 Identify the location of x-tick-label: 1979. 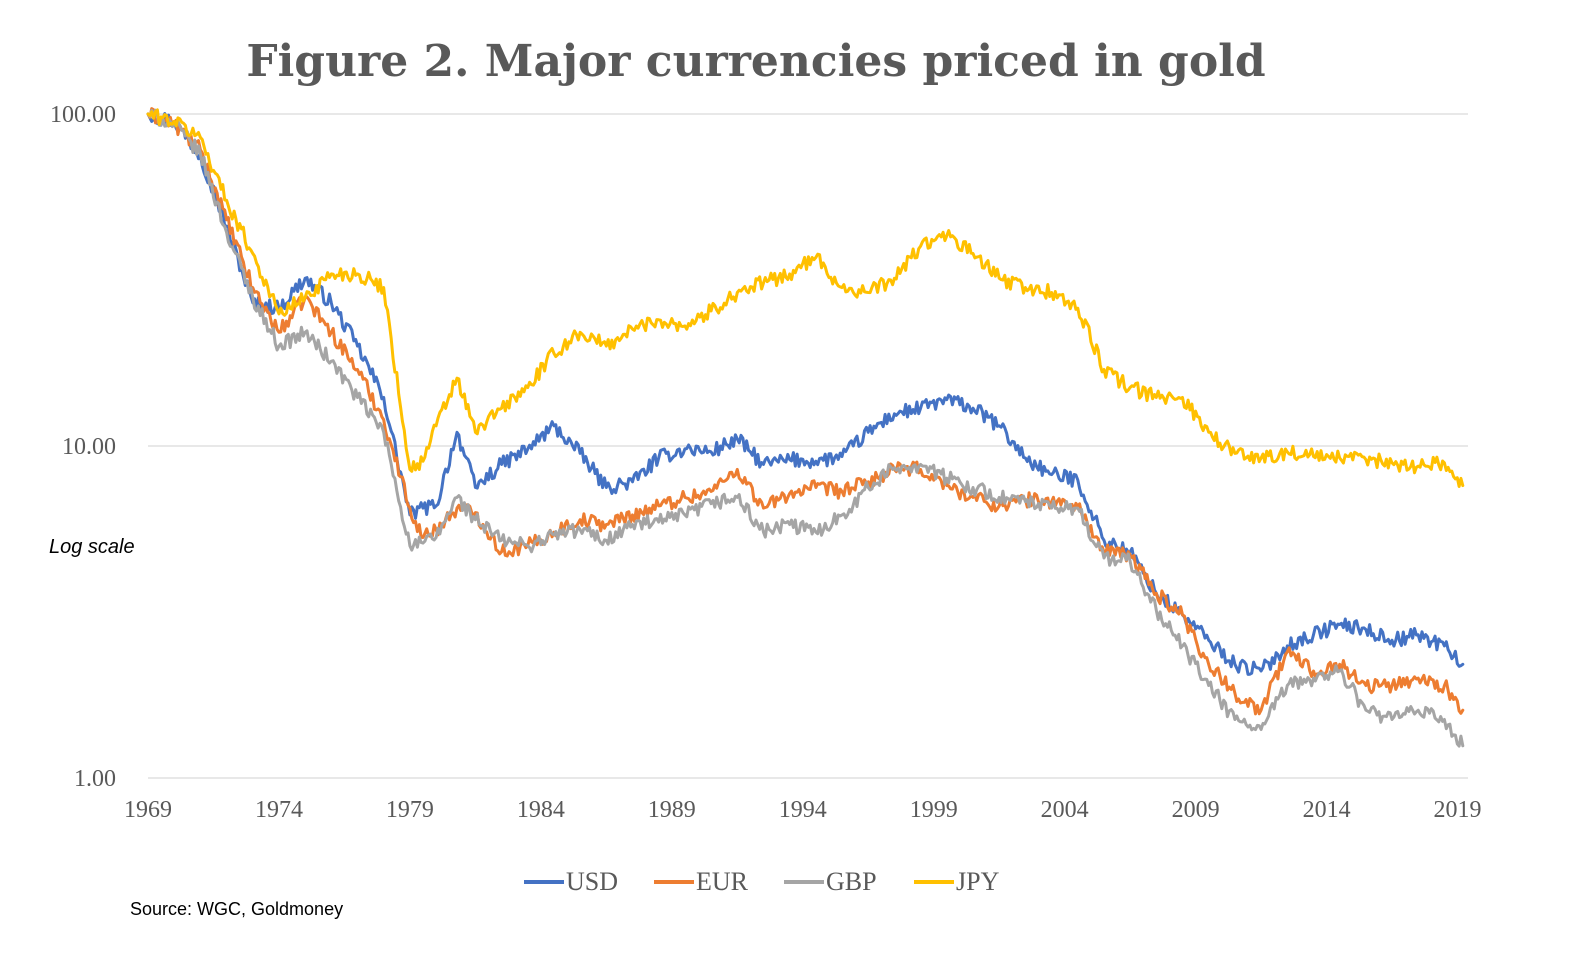
(410, 810).